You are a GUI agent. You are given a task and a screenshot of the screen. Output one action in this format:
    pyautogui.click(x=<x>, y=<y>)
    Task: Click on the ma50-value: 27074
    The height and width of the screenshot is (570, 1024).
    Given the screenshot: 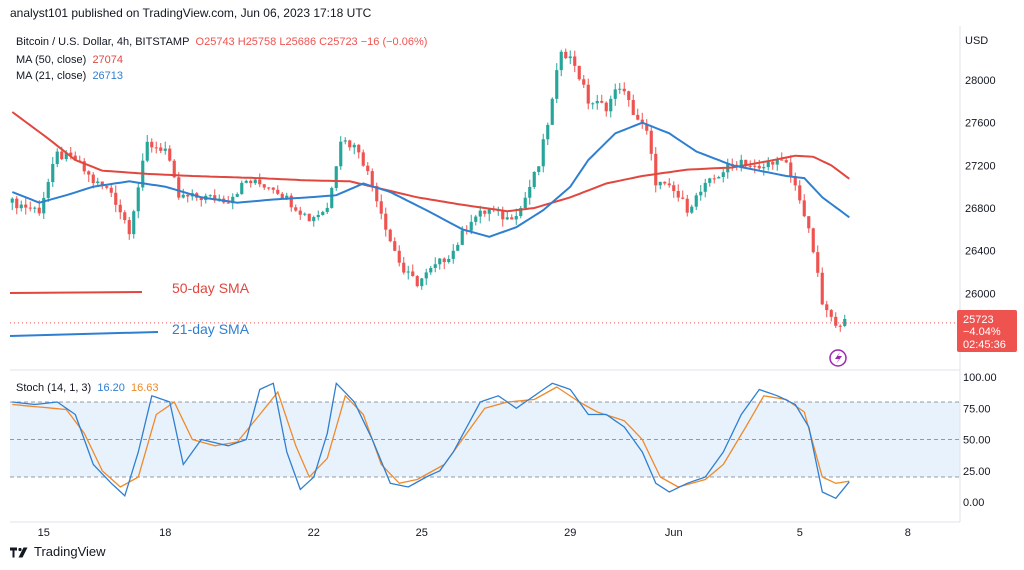 What is the action you would take?
    pyautogui.click(x=108, y=60)
    